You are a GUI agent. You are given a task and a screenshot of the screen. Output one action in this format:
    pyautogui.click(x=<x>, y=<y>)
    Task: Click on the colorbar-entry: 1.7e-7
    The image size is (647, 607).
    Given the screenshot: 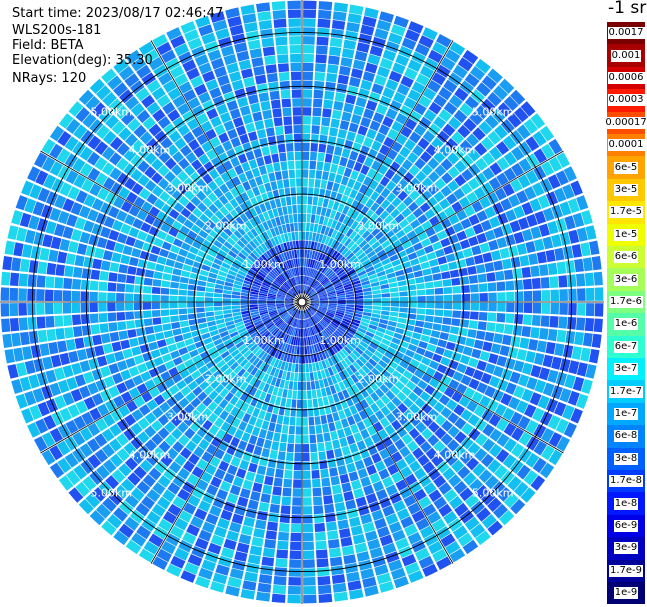 What is the action you would take?
    pyautogui.click(x=626, y=391)
    